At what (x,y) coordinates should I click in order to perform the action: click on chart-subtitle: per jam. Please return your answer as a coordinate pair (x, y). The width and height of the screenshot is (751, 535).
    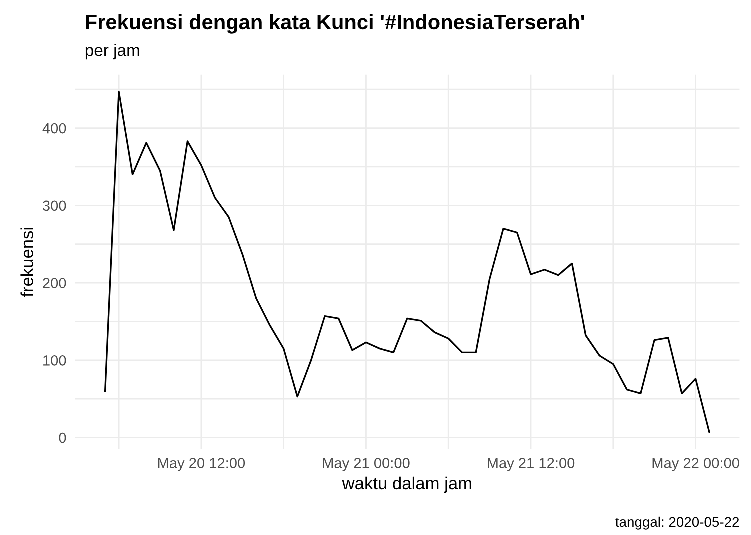
    Looking at the image, I should click on (113, 52).